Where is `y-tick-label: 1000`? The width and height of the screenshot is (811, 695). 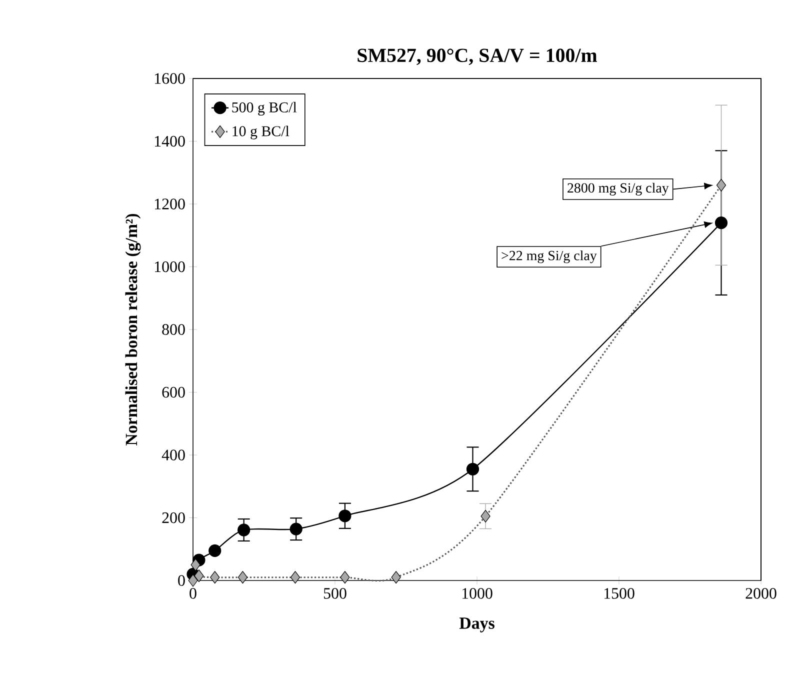 y-tick-label: 1000 is located at coordinates (170, 266).